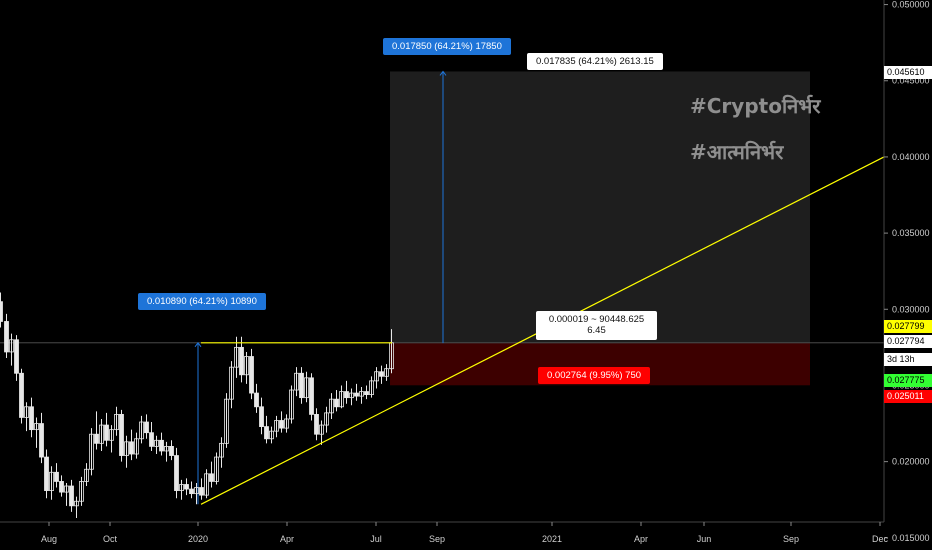 This screenshot has width=932, height=550. What do you see at coordinates (596, 331) in the screenshot?
I see `risk-reward-line2: 6.45` at bounding box center [596, 331].